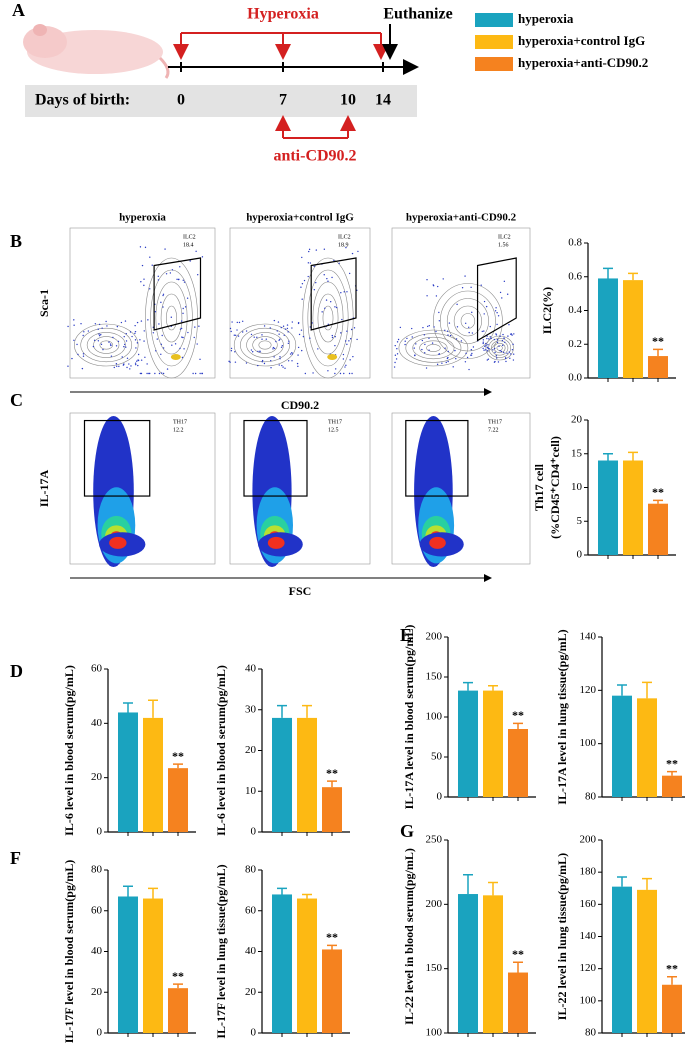 The image size is (685, 1062). Describe the element at coordinates (281, 46) in the screenshot. I see `hyperoxia-bracket` at that location.